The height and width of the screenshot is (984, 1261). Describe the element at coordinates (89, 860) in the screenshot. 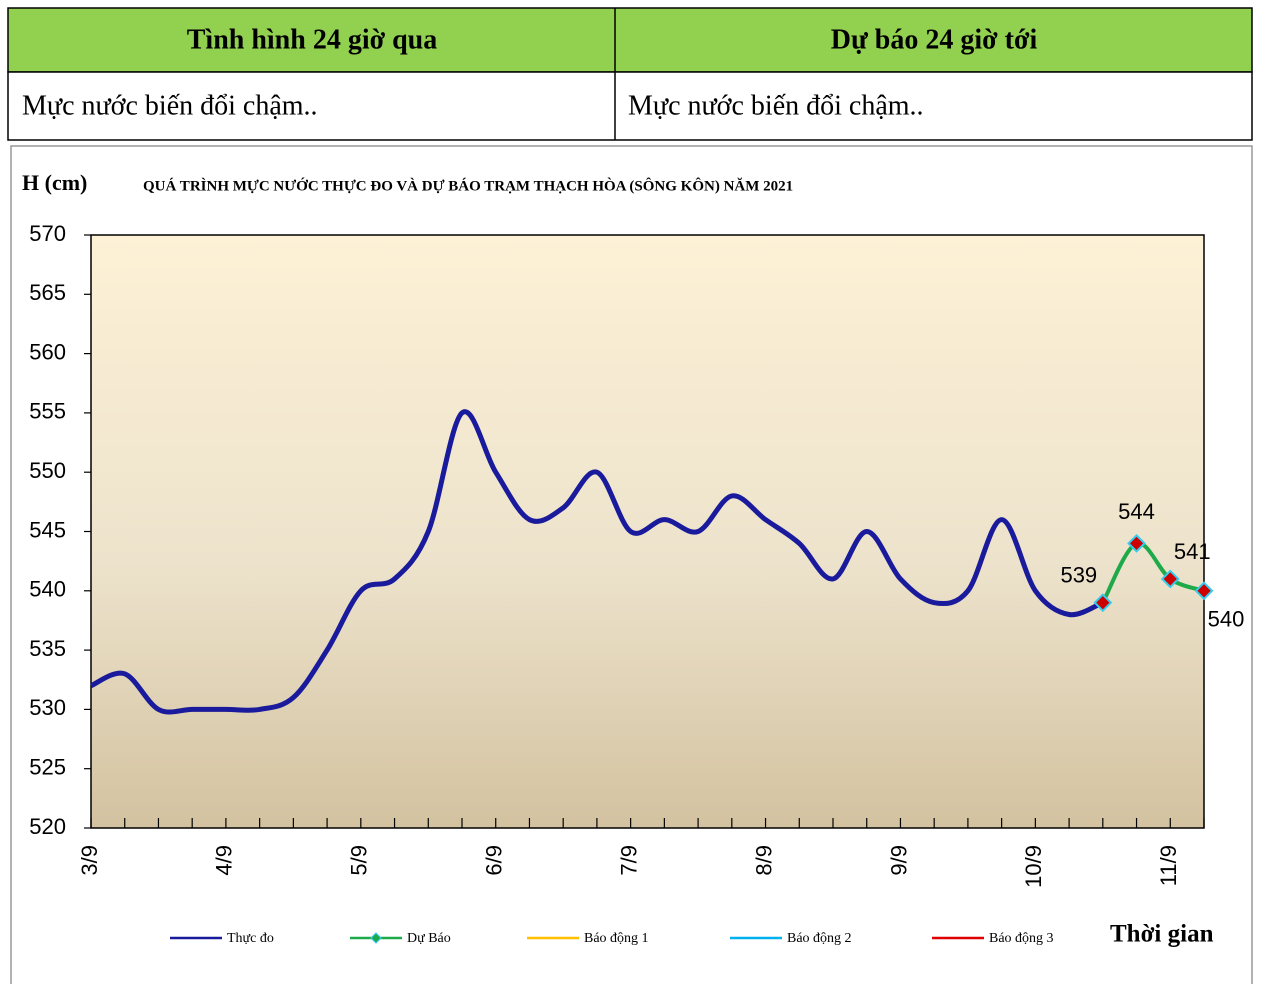

I see `x-tick-label: 3/9` at that location.